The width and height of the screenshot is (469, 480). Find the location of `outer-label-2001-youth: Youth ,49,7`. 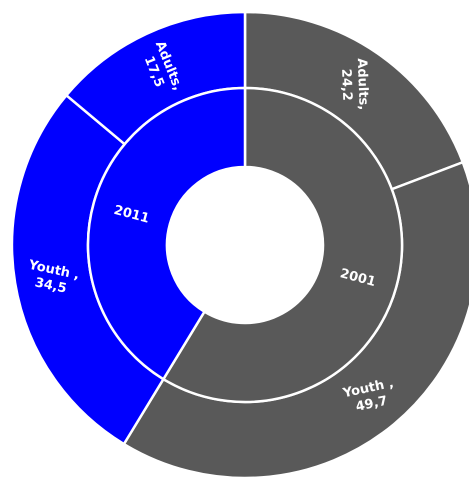

outer-label-2001-youth: Youth ,49,7 is located at coordinates (368, 395).